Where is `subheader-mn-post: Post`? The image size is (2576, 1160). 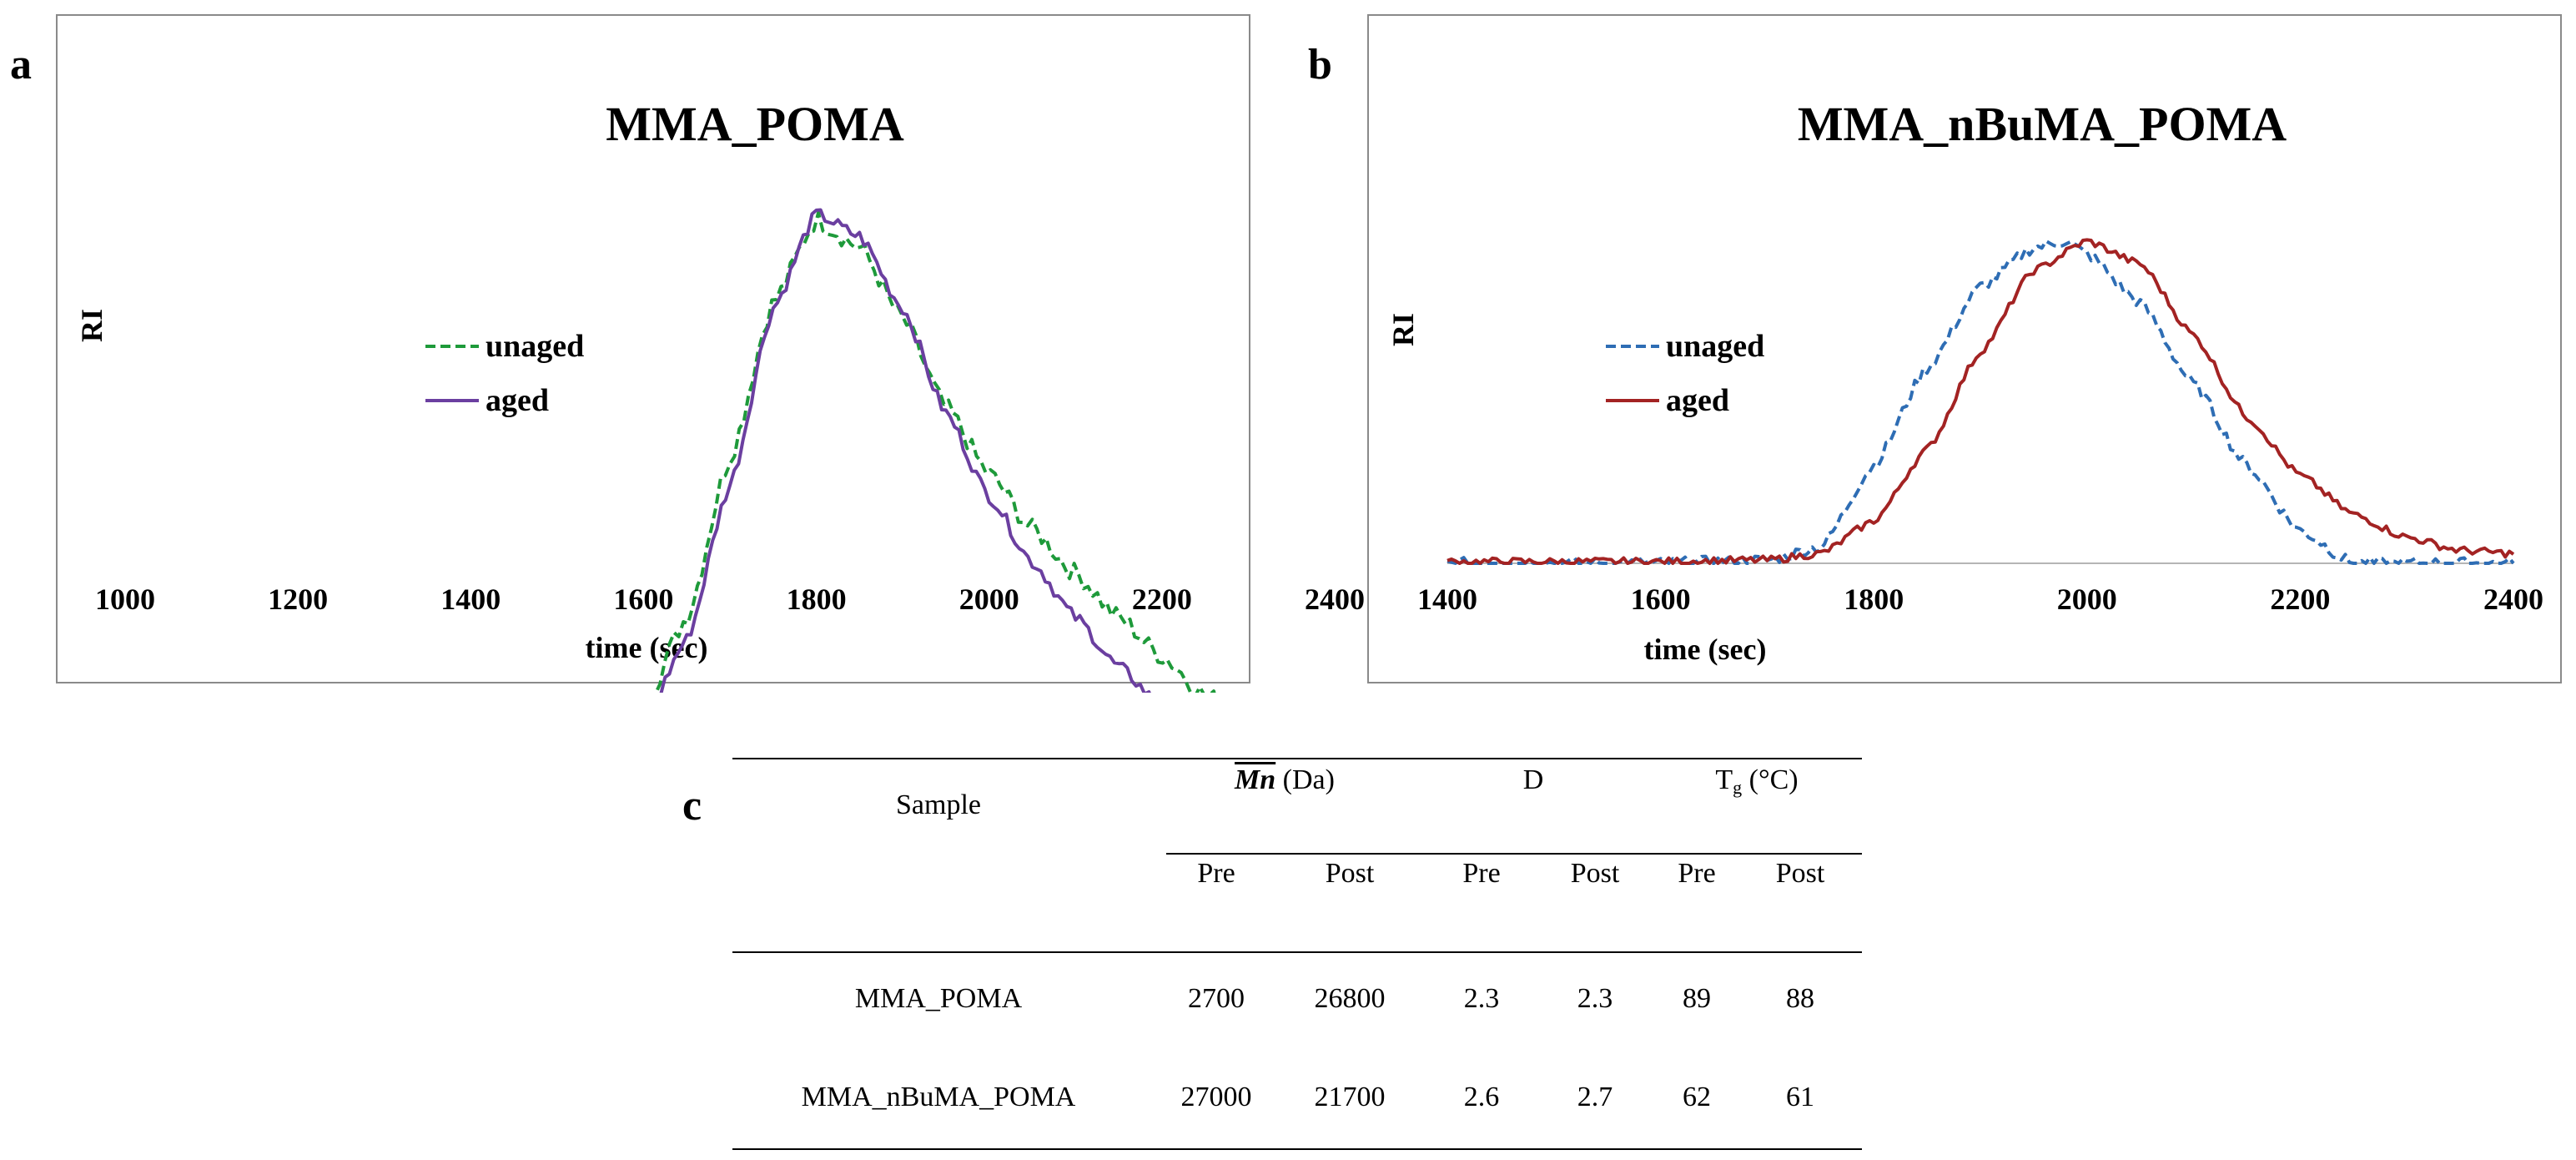
subheader-mn-post: Post is located at coordinates (1350, 873).